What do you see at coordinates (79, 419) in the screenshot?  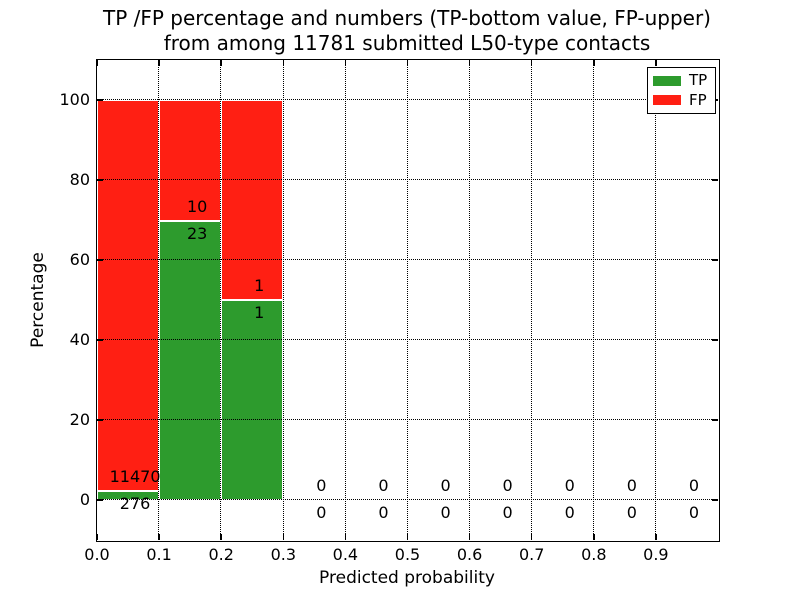 I see `y-tick-label: 20` at bounding box center [79, 419].